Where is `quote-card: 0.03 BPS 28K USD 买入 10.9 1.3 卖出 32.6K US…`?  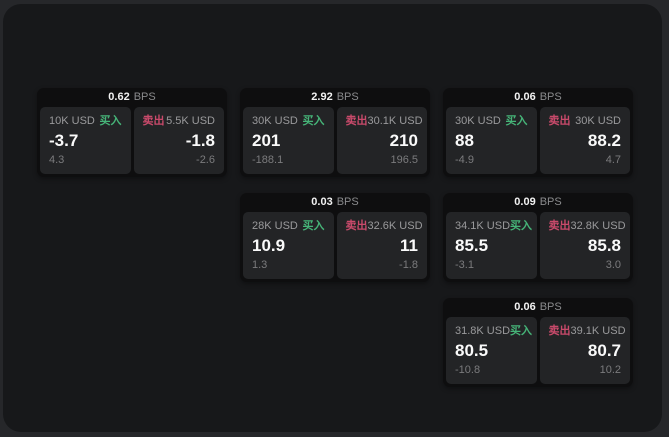
quote-card: 0.03 BPS 28K USD 买入 10.9 1.3 卖出 32.6K US… is located at coordinates (335, 237).